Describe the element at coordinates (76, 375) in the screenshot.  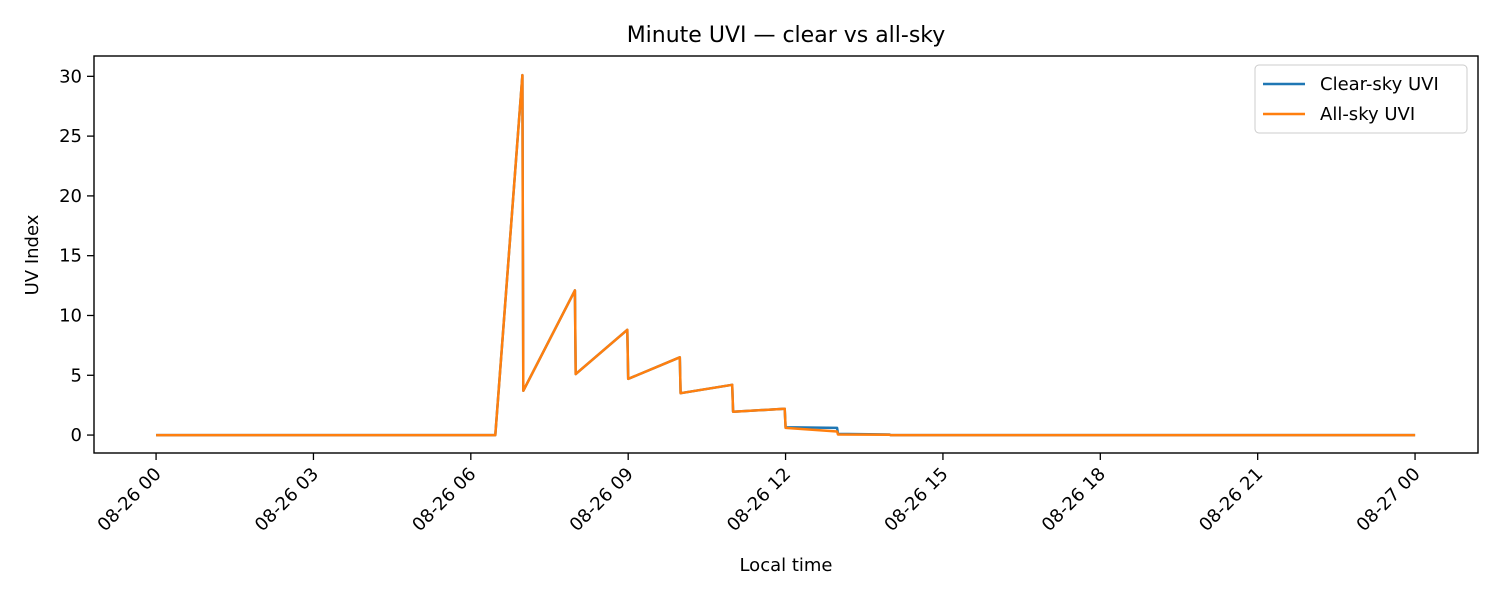
I see `y-tick-label: 5` at that location.